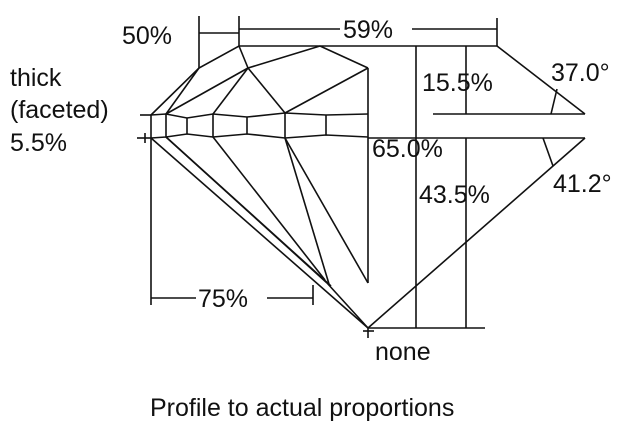 The height and width of the screenshot is (430, 640). What do you see at coordinates (457, 83) in the screenshot?
I see `crown-height-label: 15.5%` at bounding box center [457, 83].